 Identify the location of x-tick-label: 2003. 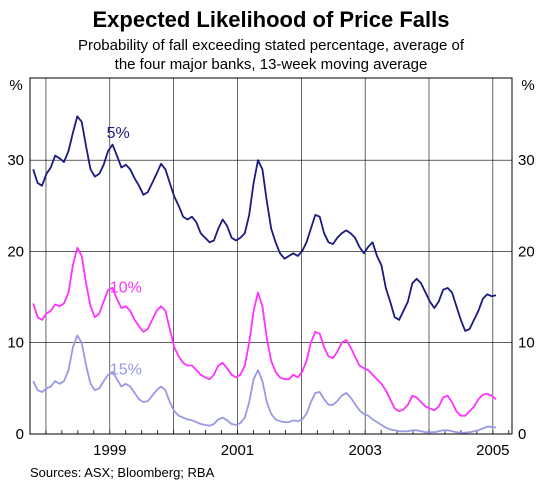
(364, 450).